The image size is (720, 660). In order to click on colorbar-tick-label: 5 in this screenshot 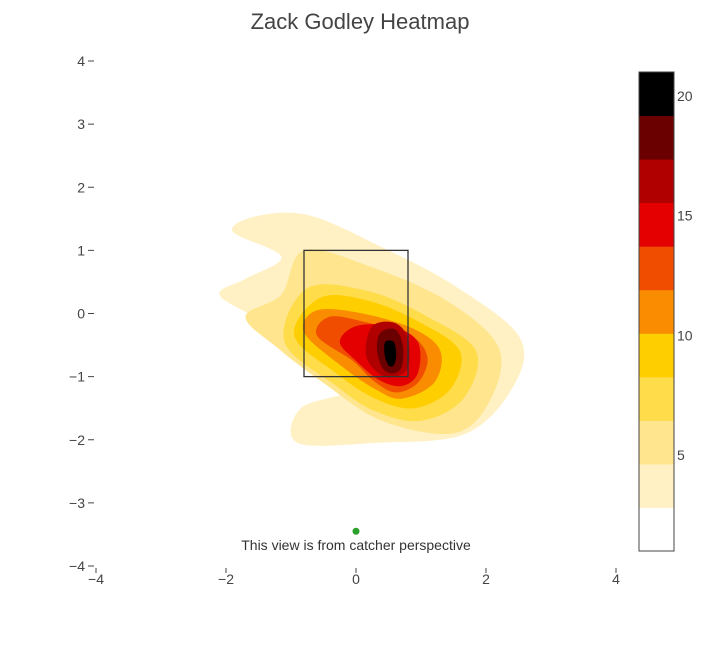, I will do `click(681, 455)`.